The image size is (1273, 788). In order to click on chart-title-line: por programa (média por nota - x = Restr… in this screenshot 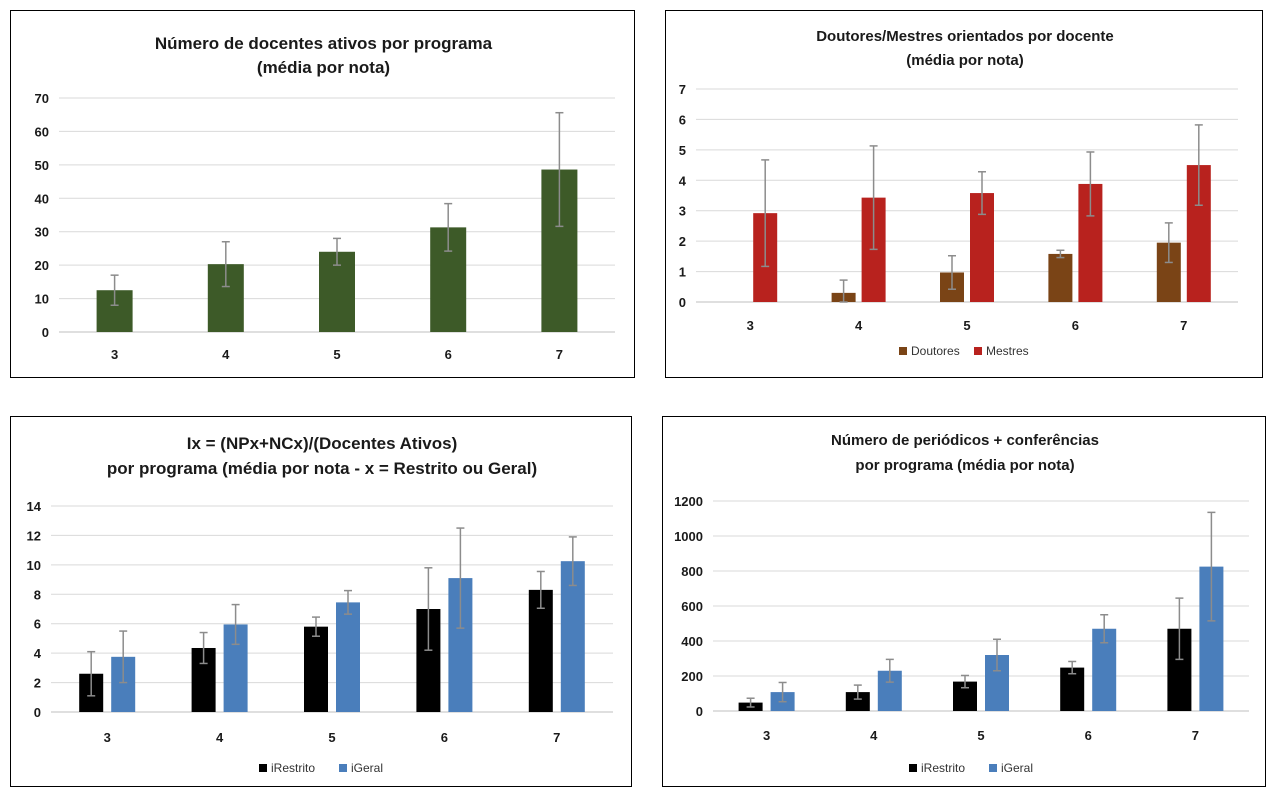, I will do `click(322, 468)`.